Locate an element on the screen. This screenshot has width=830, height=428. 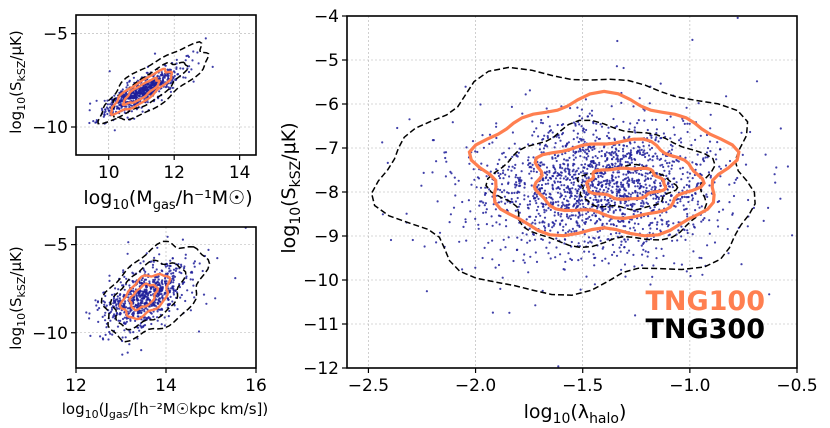
bottom-left-xtick-label: 16 is located at coordinates (256, 386).